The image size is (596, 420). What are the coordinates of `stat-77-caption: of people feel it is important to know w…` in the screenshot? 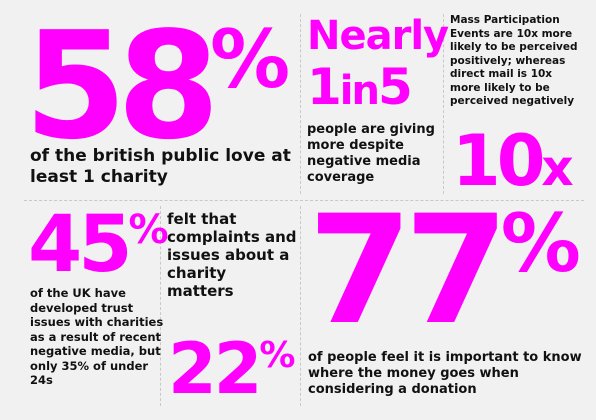 It's located at (445, 373).